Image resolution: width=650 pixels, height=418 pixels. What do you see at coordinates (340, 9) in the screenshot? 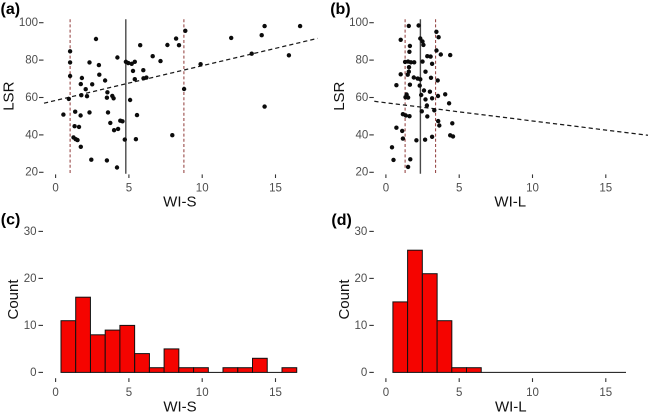
I see `svg-text: (b)` at bounding box center [340, 9].